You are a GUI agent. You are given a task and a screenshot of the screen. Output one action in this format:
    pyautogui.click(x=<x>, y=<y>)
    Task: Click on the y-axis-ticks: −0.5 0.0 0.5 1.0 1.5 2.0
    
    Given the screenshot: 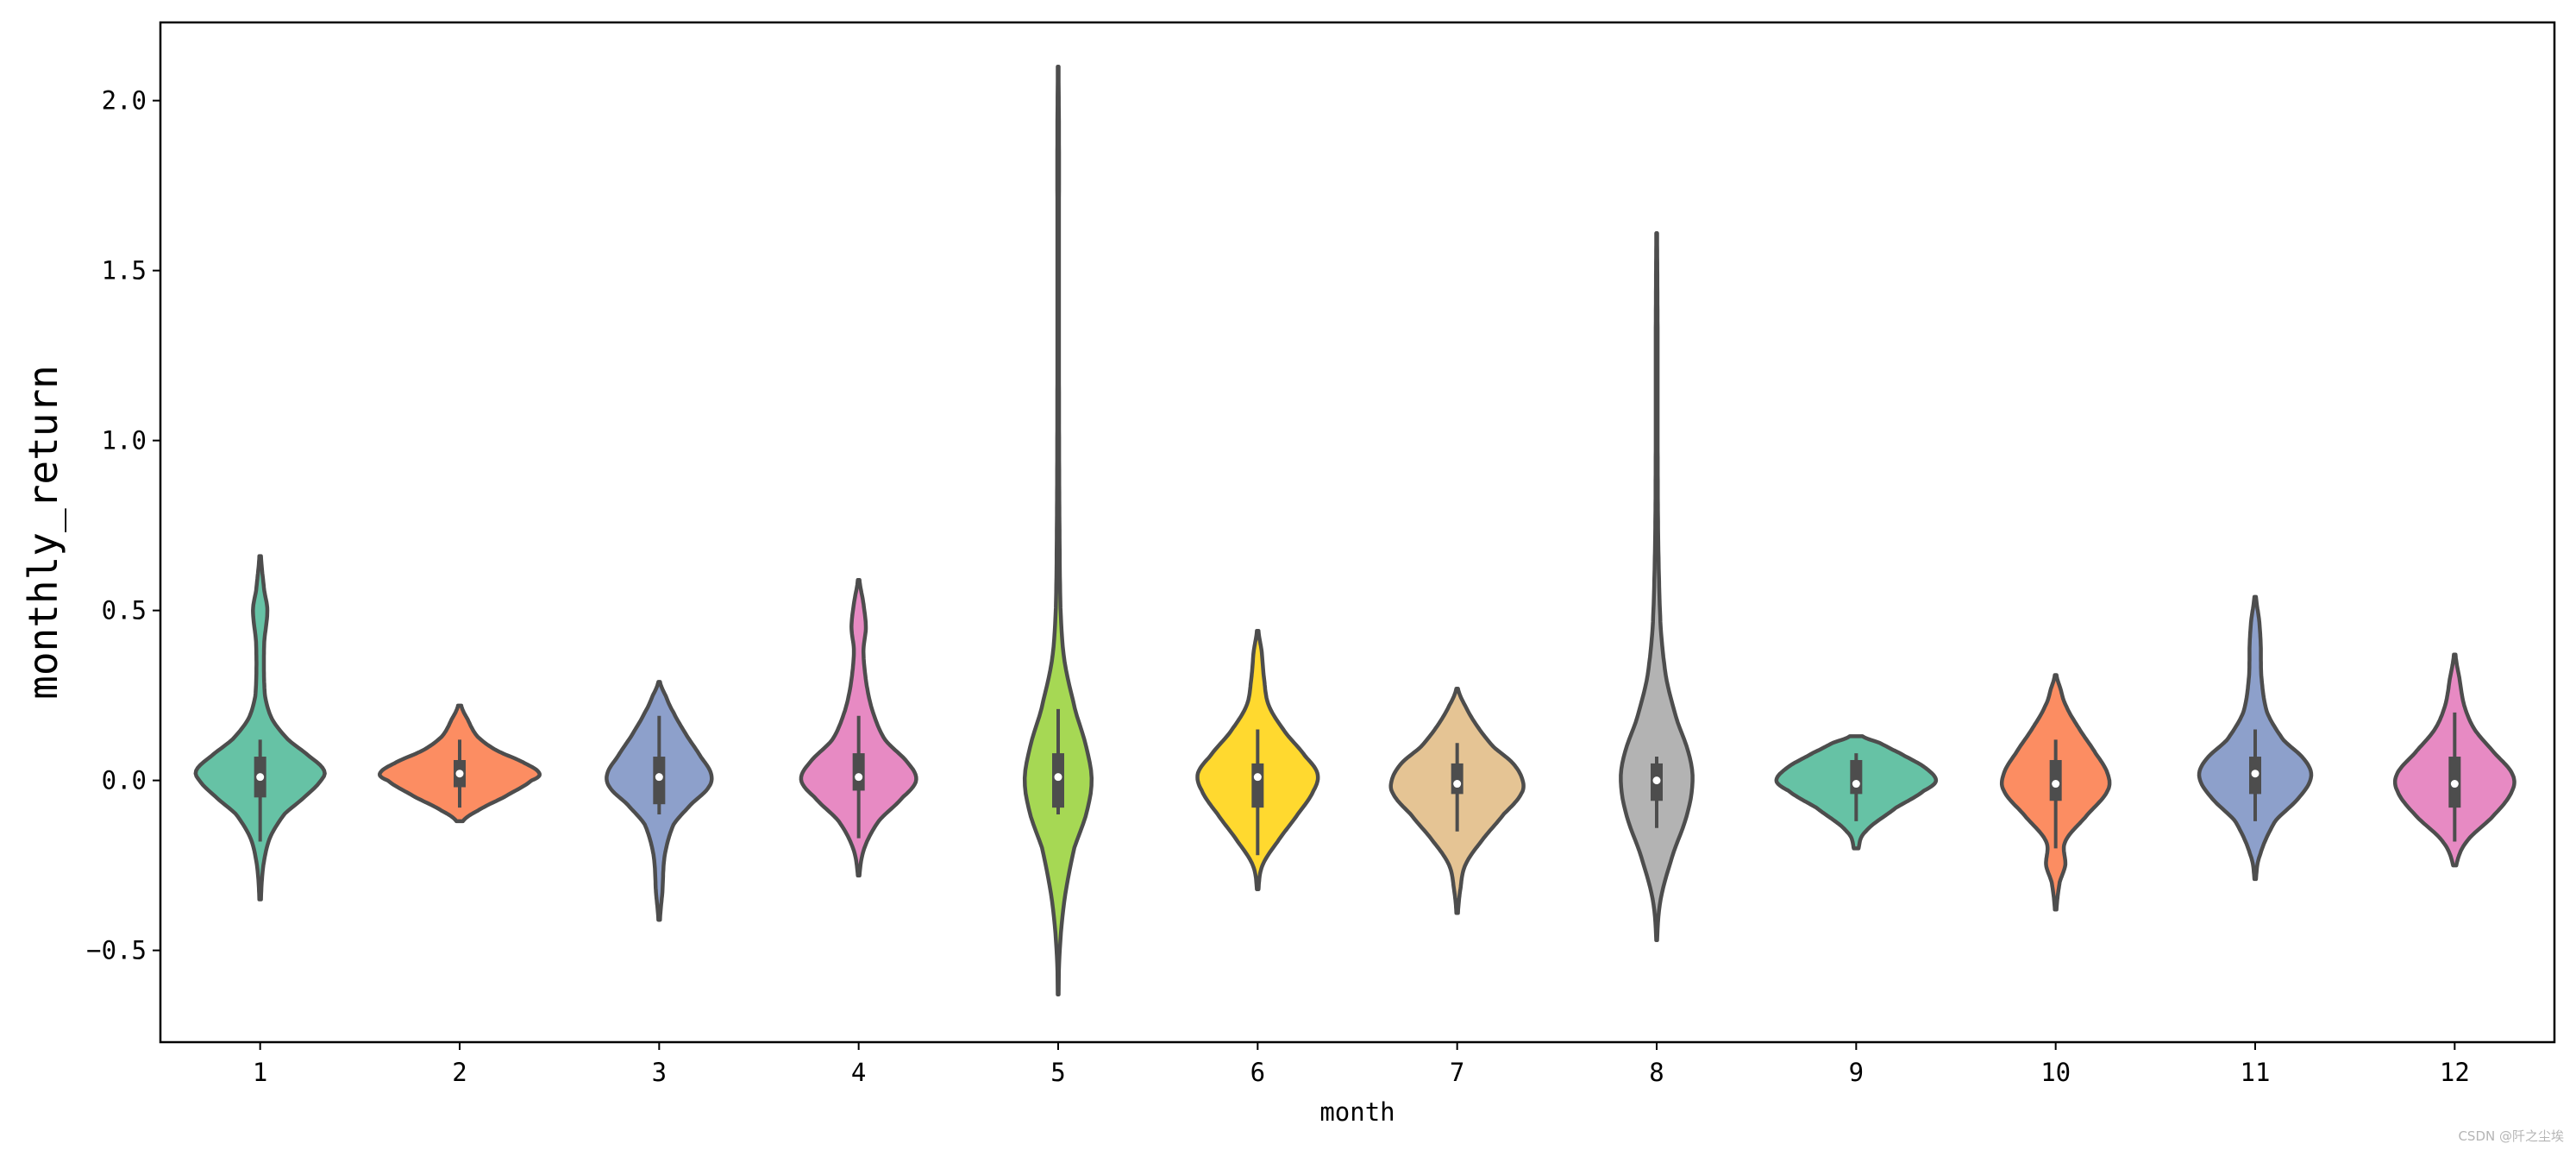 What is the action you would take?
    pyautogui.click(x=123, y=525)
    